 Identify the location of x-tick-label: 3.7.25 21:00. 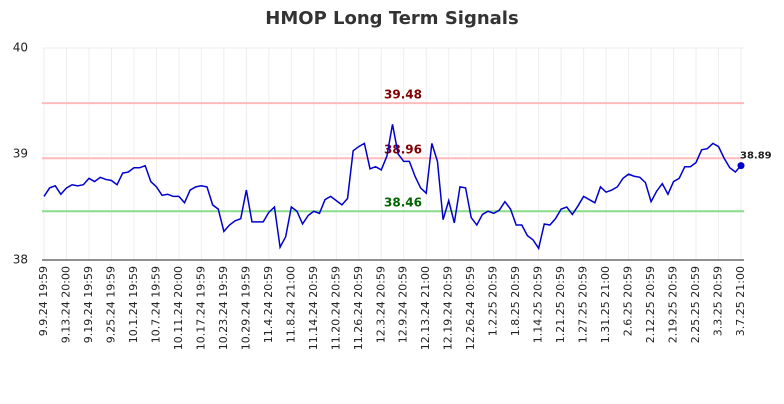
(740, 301).